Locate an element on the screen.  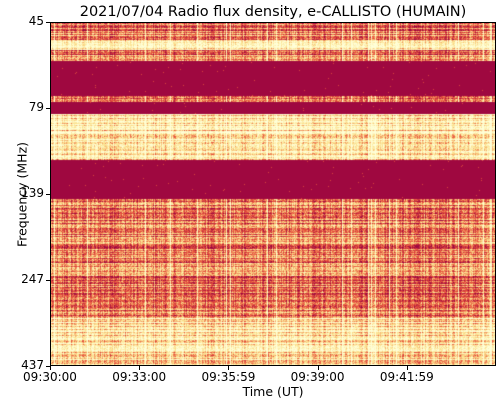
x-axis-label: Time (UT) is located at coordinates (273, 391).